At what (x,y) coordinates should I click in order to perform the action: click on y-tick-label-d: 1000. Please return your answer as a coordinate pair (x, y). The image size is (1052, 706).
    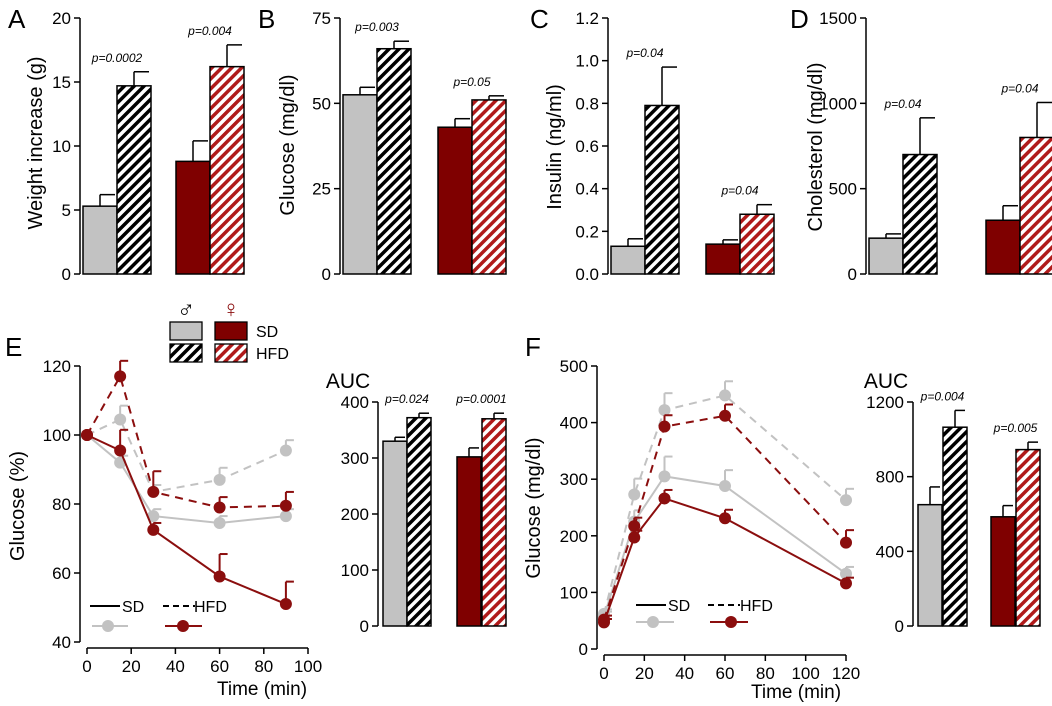
    Looking at the image, I should click on (838, 103).